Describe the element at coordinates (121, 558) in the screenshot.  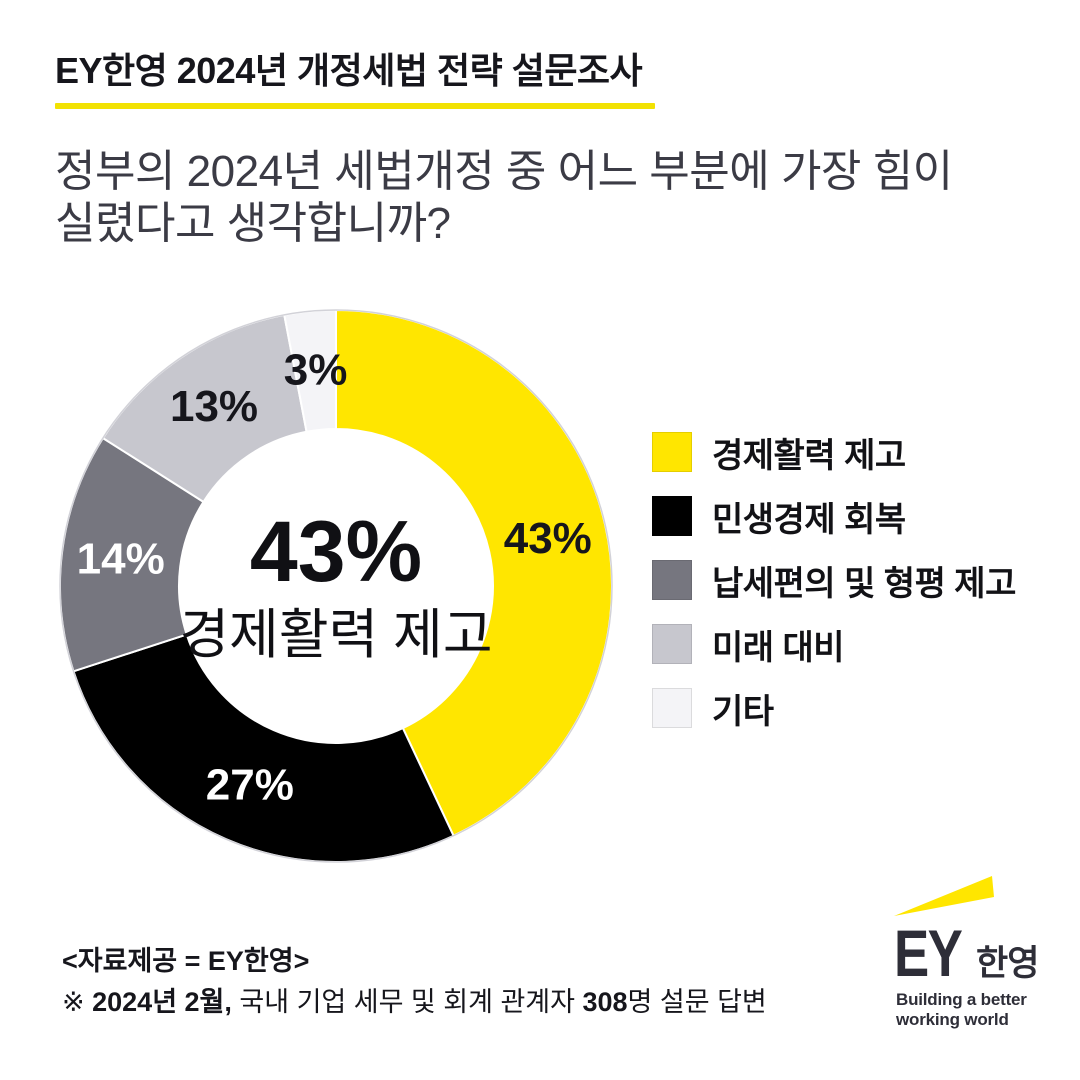
I see `donut-segment-label-2: 14%` at that location.